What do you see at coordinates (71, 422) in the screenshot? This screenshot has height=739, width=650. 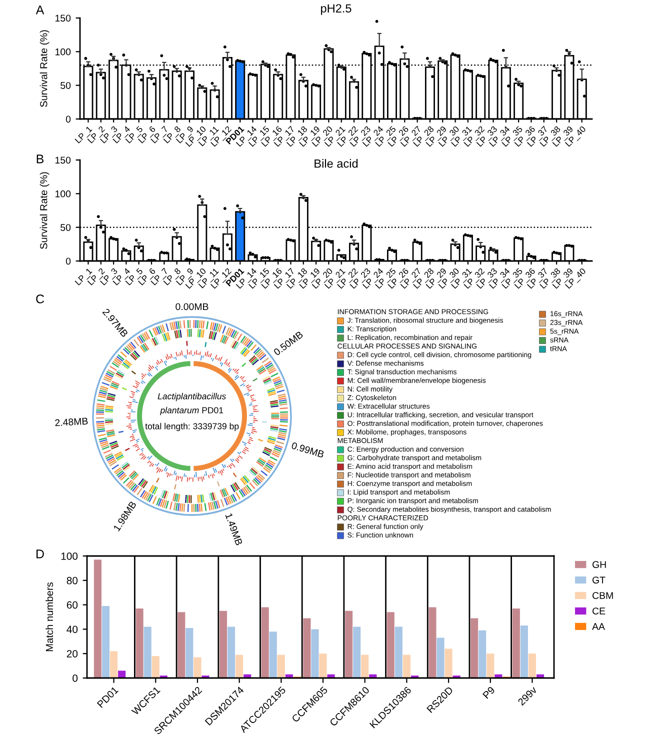 I see `text: 2.48MB` at bounding box center [71, 422].